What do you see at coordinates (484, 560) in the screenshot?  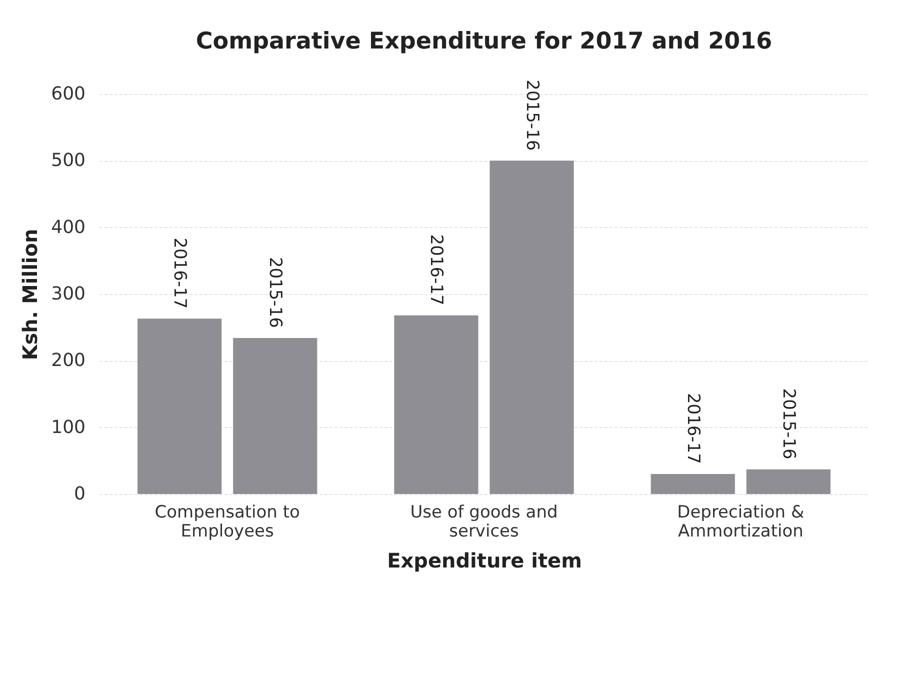 I see `x-axis-title: Expenditure item` at bounding box center [484, 560].